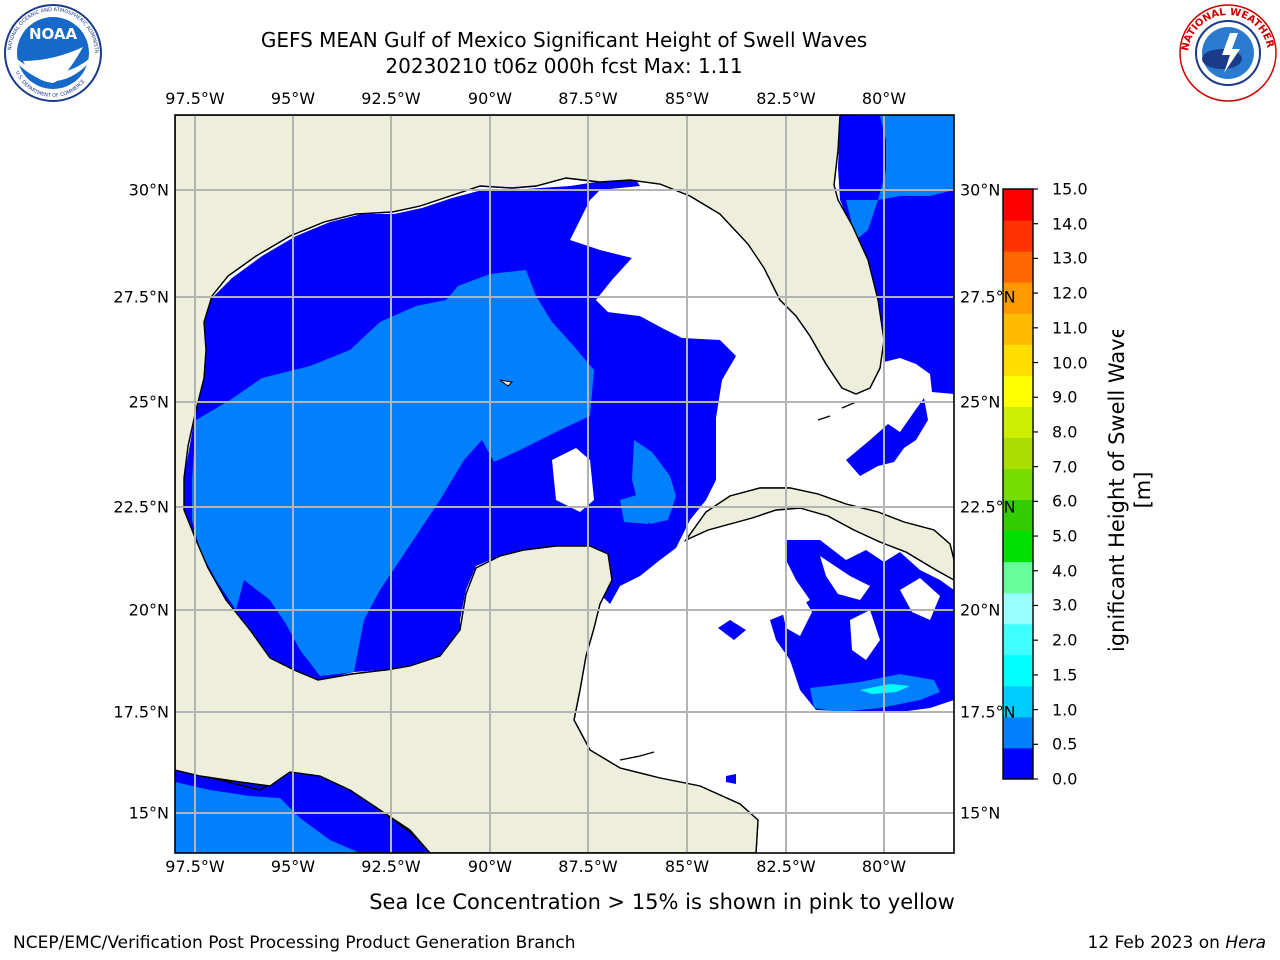  What do you see at coordinates (1065, 536) in the screenshot?
I see `colorbar-tick-label: 5.0` at bounding box center [1065, 536].